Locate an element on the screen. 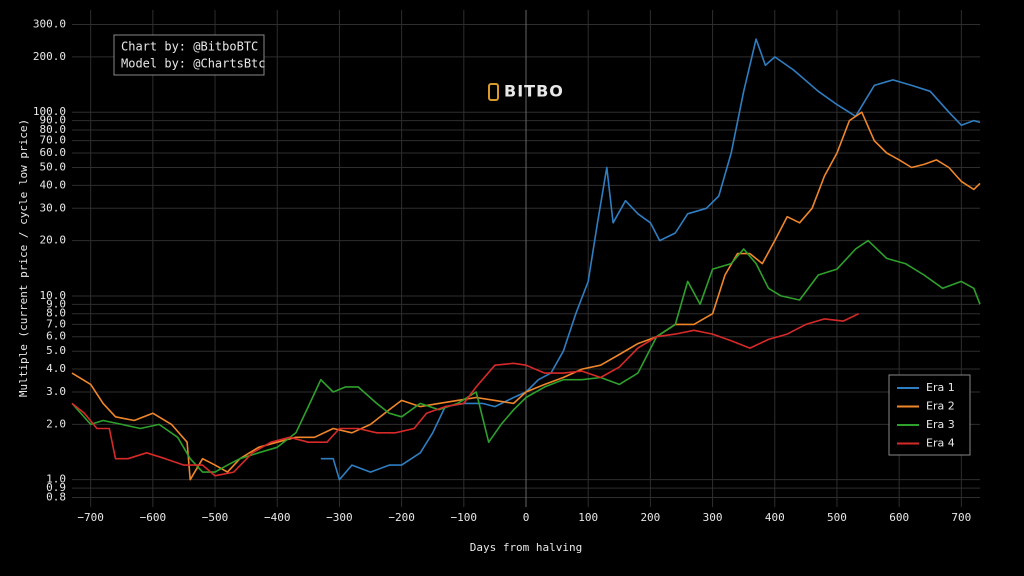 The image size is (1024, 576). y-tick-label: 90.0 is located at coordinates (53, 120).